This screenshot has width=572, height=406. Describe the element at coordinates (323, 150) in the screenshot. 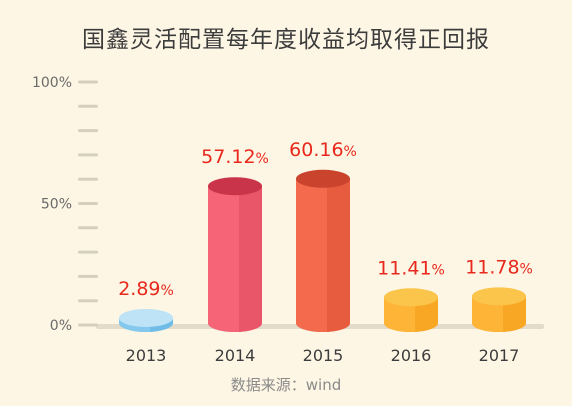

I see `data-label: 60.16%` at that location.